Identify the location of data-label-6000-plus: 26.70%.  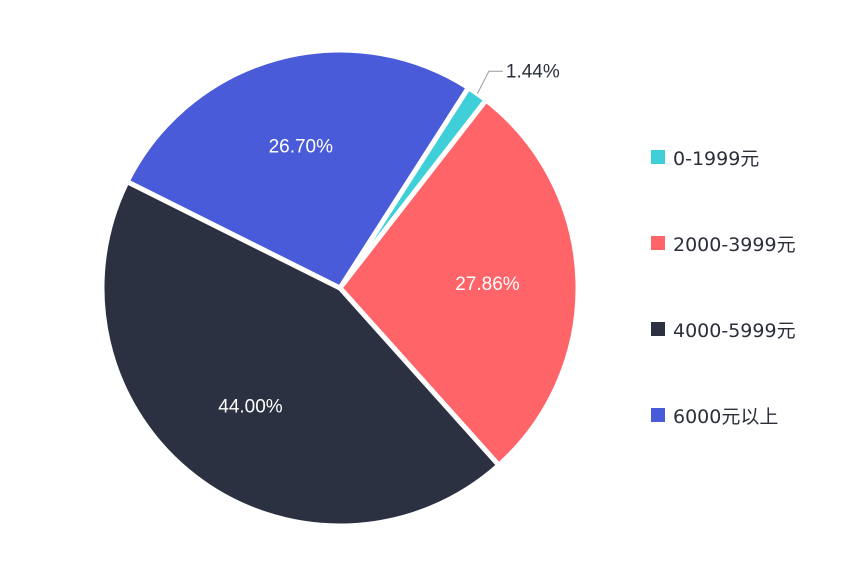
(301, 147).